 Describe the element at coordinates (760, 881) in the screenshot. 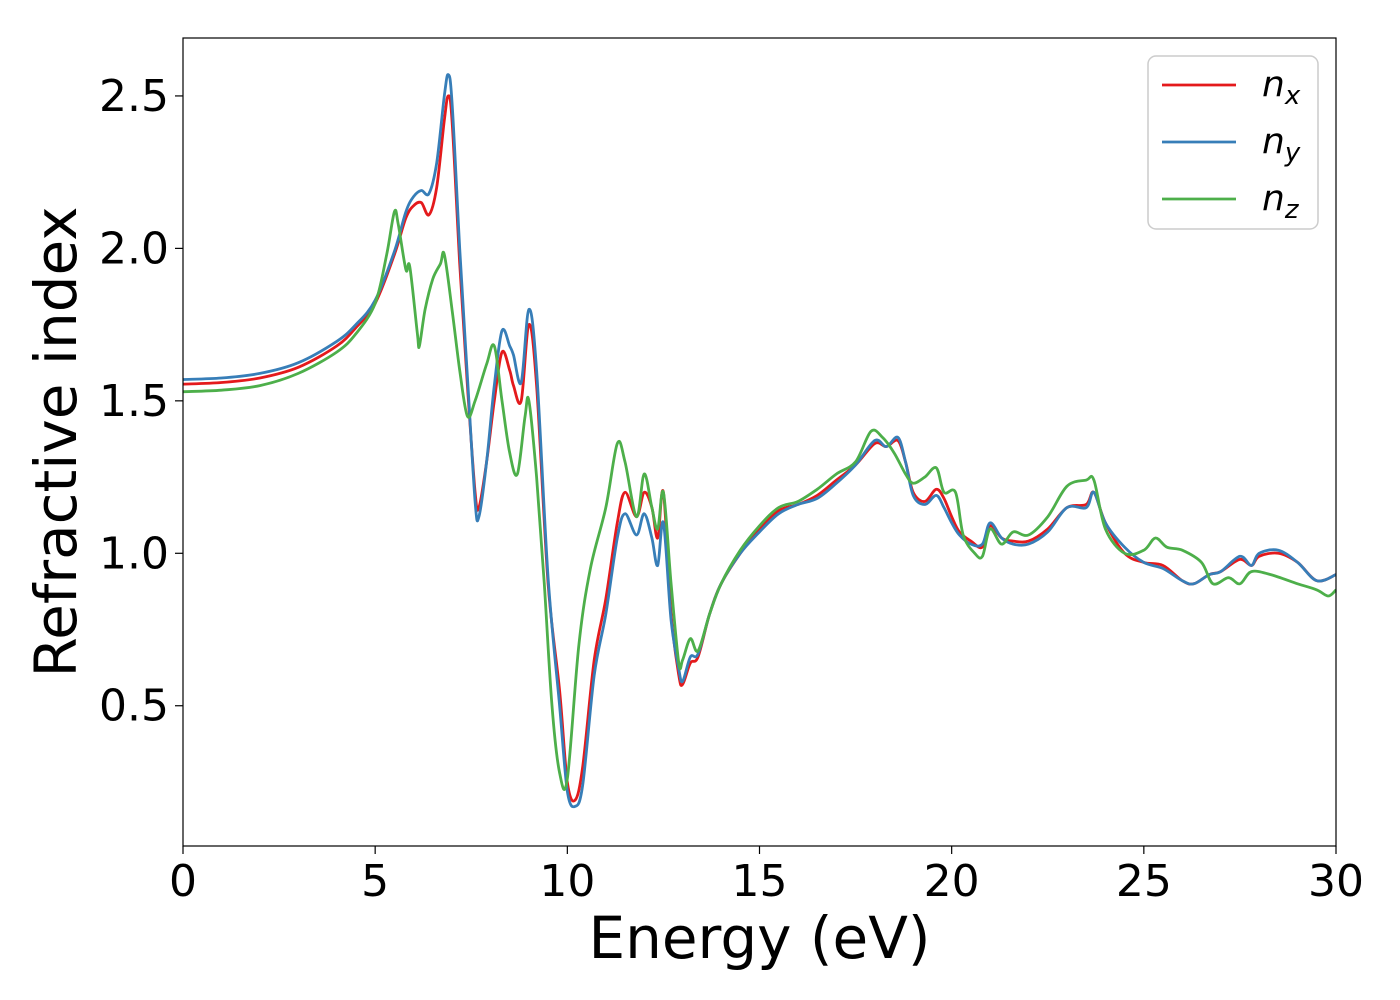

I see `x-tick-label: 15` at that location.